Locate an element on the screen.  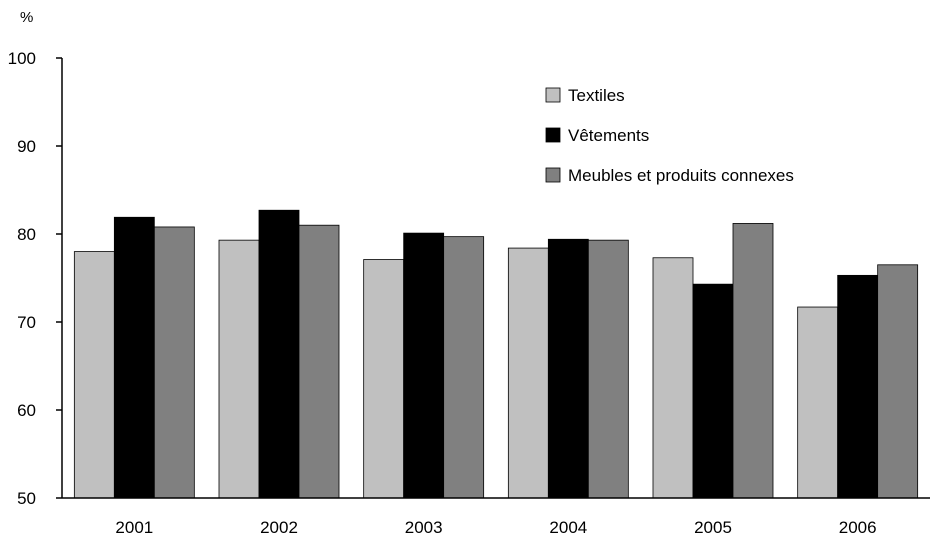
x-tick-label: 2005 is located at coordinates (713, 527).